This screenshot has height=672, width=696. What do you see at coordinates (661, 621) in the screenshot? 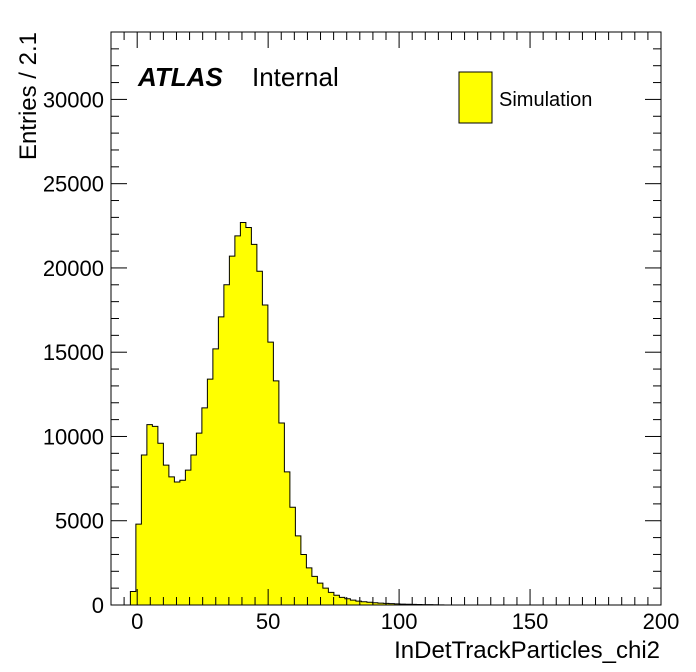
I see `x-tick-label: 200` at bounding box center [661, 621].